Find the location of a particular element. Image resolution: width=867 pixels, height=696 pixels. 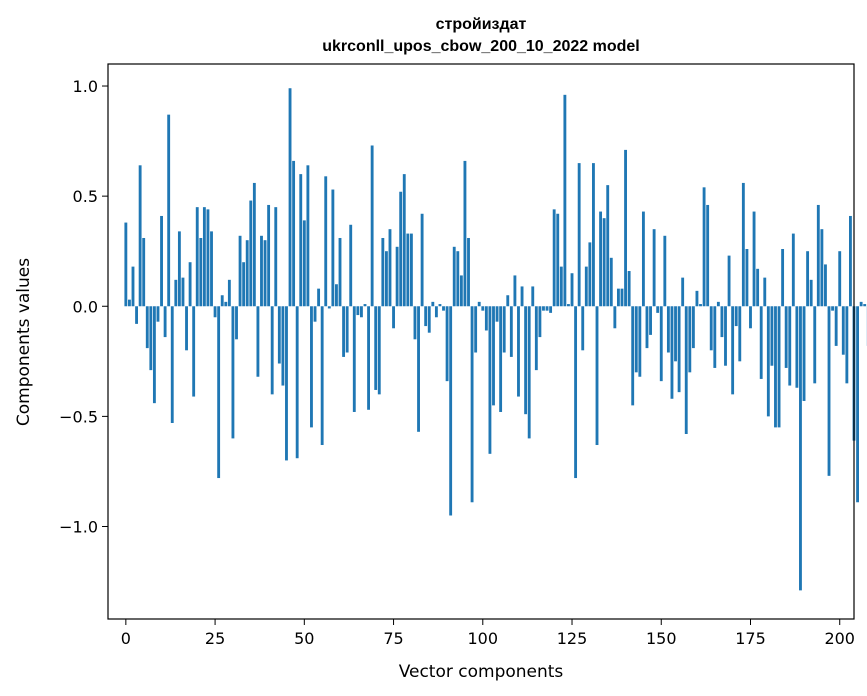

y-tick-label: 1.0 is located at coordinates (85, 86).